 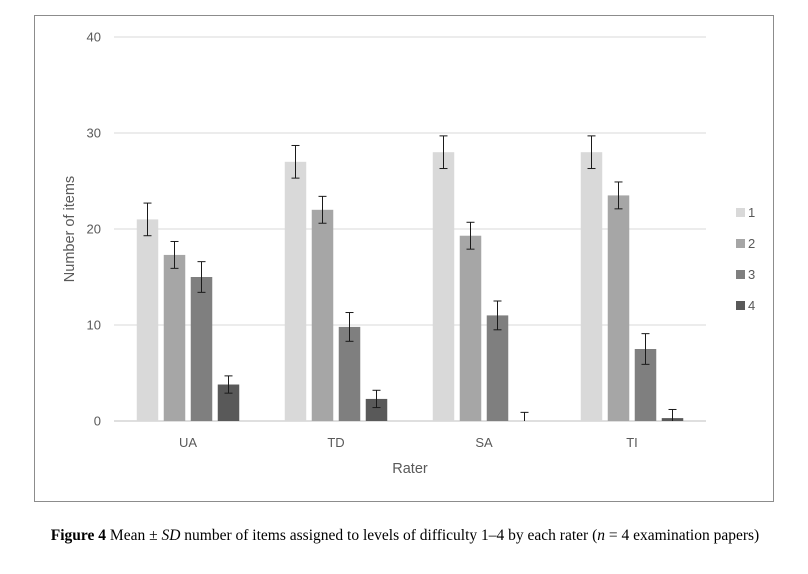 What do you see at coordinates (484, 442) in the screenshot?
I see `x-tick-label: SA` at bounding box center [484, 442].